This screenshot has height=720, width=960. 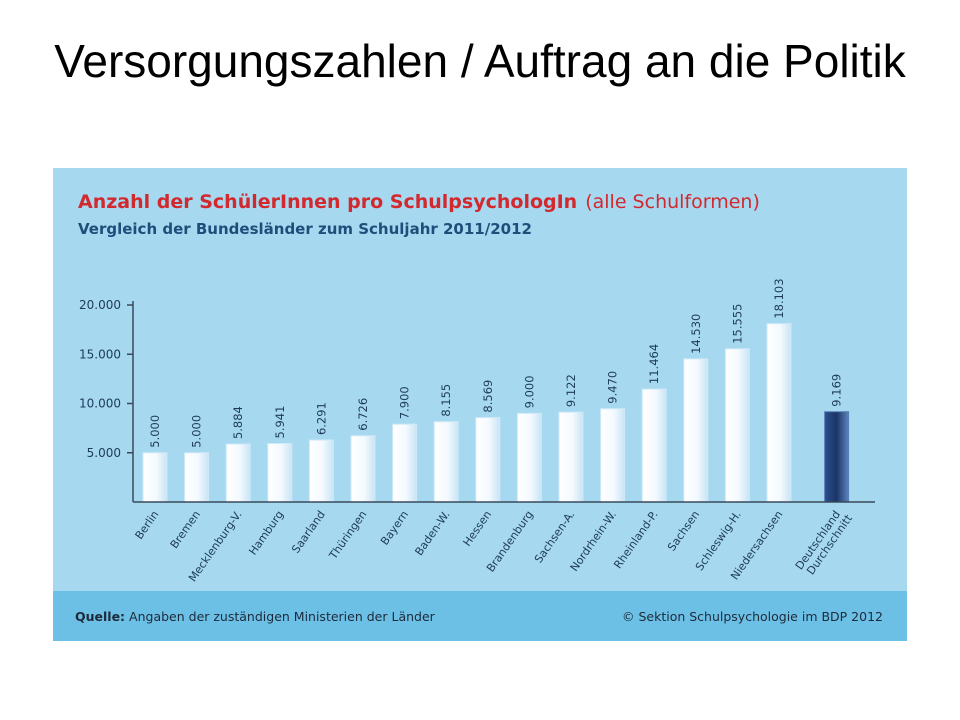 What do you see at coordinates (837, 457) in the screenshot?
I see `average-bar` at bounding box center [837, 457].